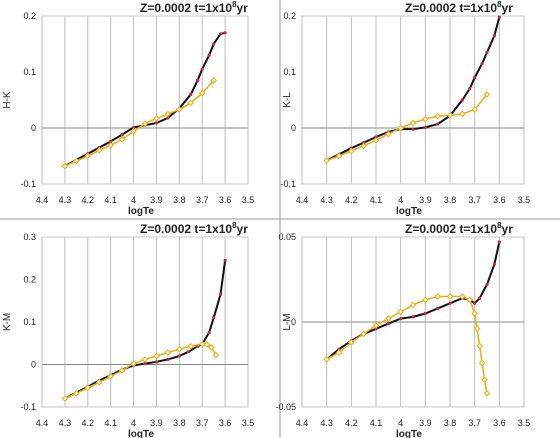  I want to click on y-tick-label: 0, so click(33, 365).